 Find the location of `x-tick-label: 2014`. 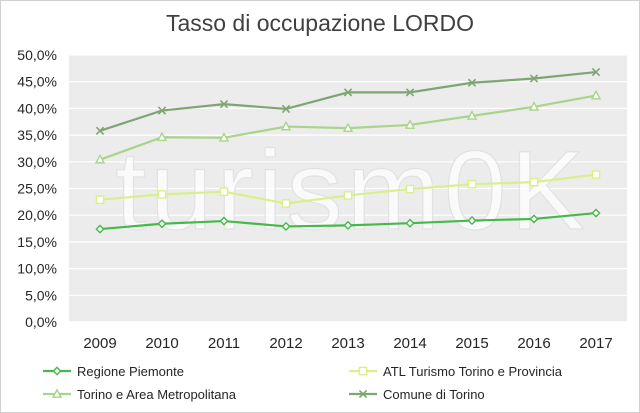

x-tick-label: 2014 is located at coordinates (409, 343).